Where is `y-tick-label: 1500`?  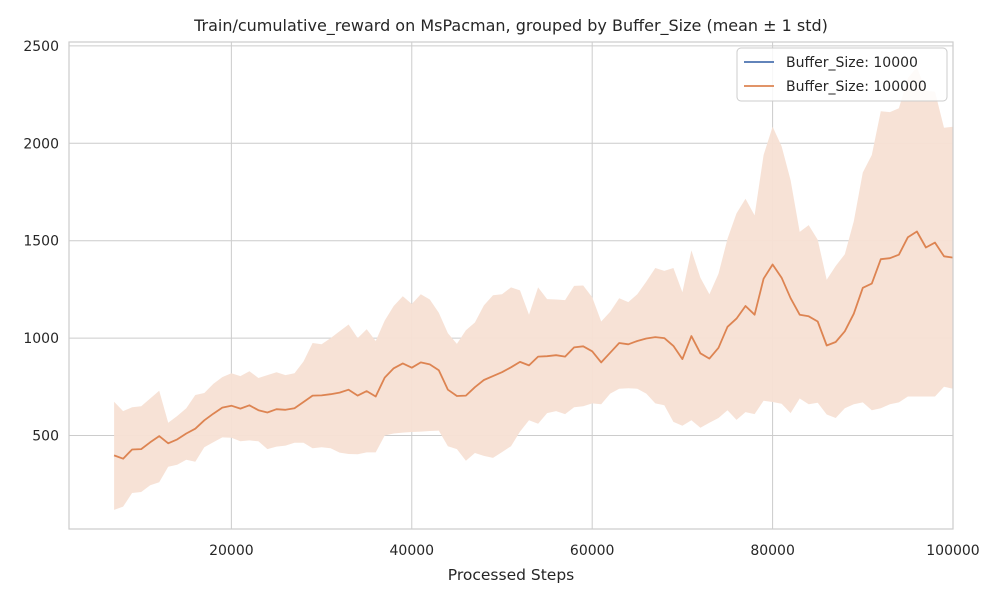 y-tick-label: 1500 is located at coordinates (41, 242).